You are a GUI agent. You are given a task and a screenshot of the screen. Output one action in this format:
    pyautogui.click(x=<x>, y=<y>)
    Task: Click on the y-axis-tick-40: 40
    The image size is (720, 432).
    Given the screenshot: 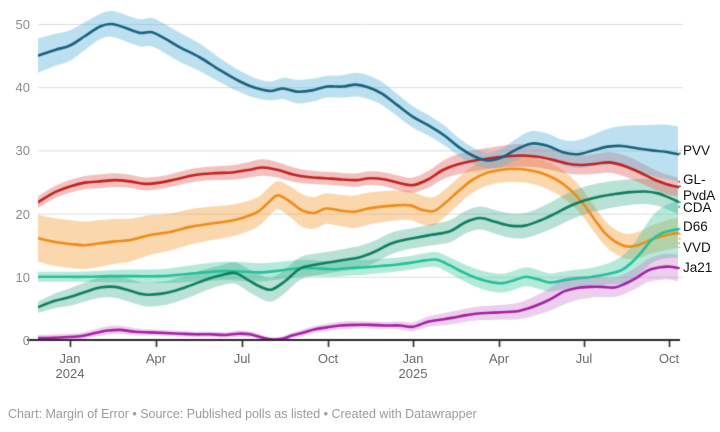 What is the action you would take?
    pyautogui.click(x=22, y=88)
    